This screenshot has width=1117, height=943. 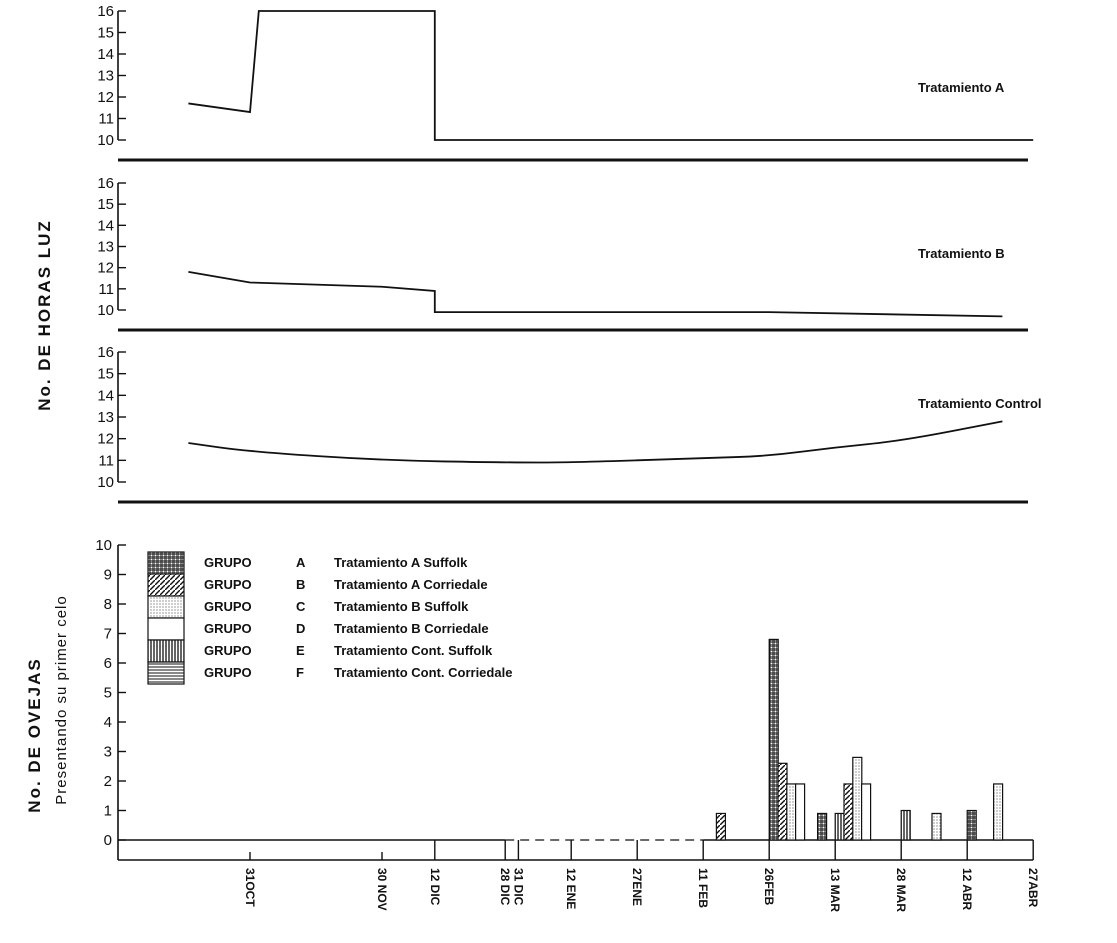 I want to click on line-treatment-b, so click(x=595, y=294).